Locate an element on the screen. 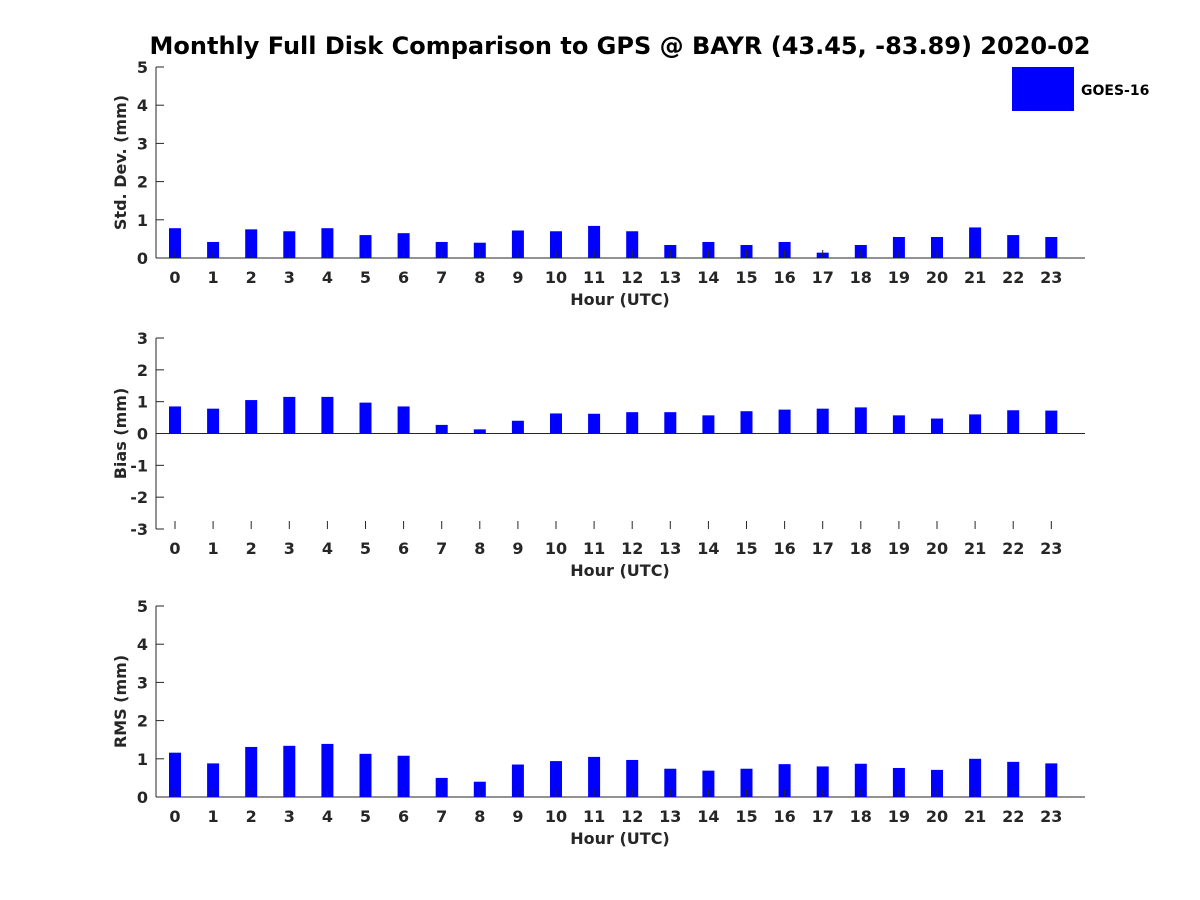  y-tick-label: 4 is located at coordinates (142, 644).